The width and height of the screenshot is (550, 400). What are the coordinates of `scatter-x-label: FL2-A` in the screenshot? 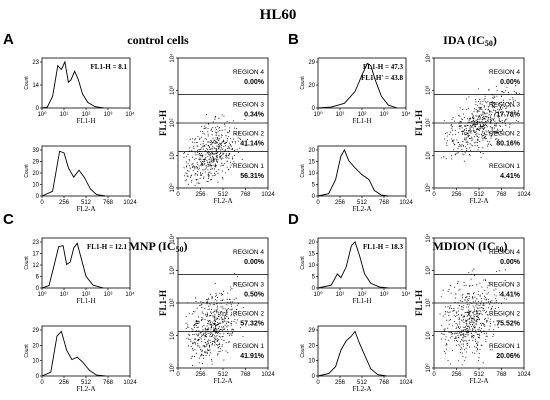 It's located at (478, 381).